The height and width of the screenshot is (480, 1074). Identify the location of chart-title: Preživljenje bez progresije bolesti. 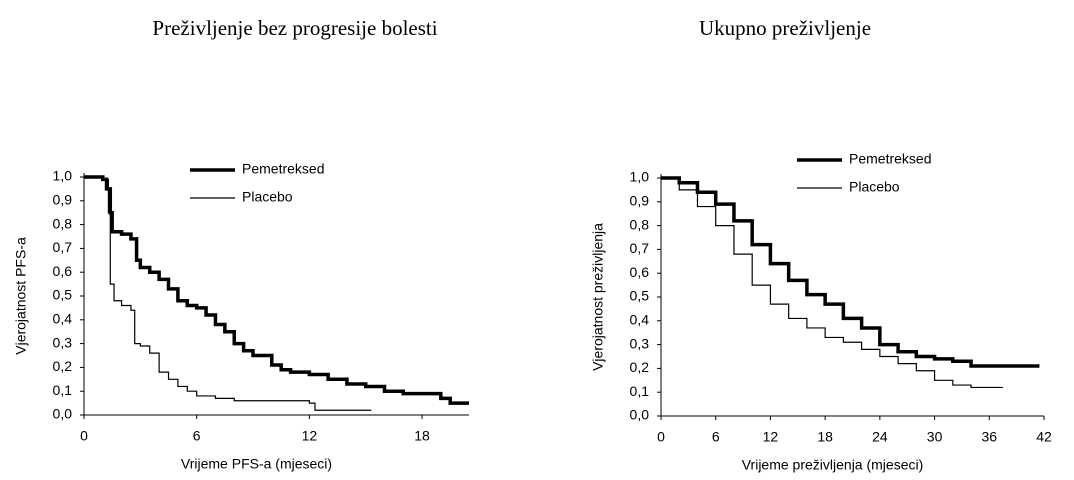
(294, 28).